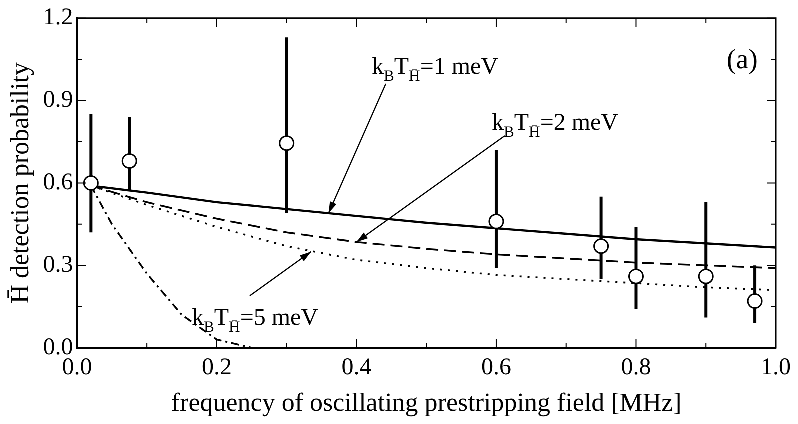 The image size is (798, 424). Describe the element at coordinates (742, 60) in the screenshot. I see `annotation: (a)` at that location.